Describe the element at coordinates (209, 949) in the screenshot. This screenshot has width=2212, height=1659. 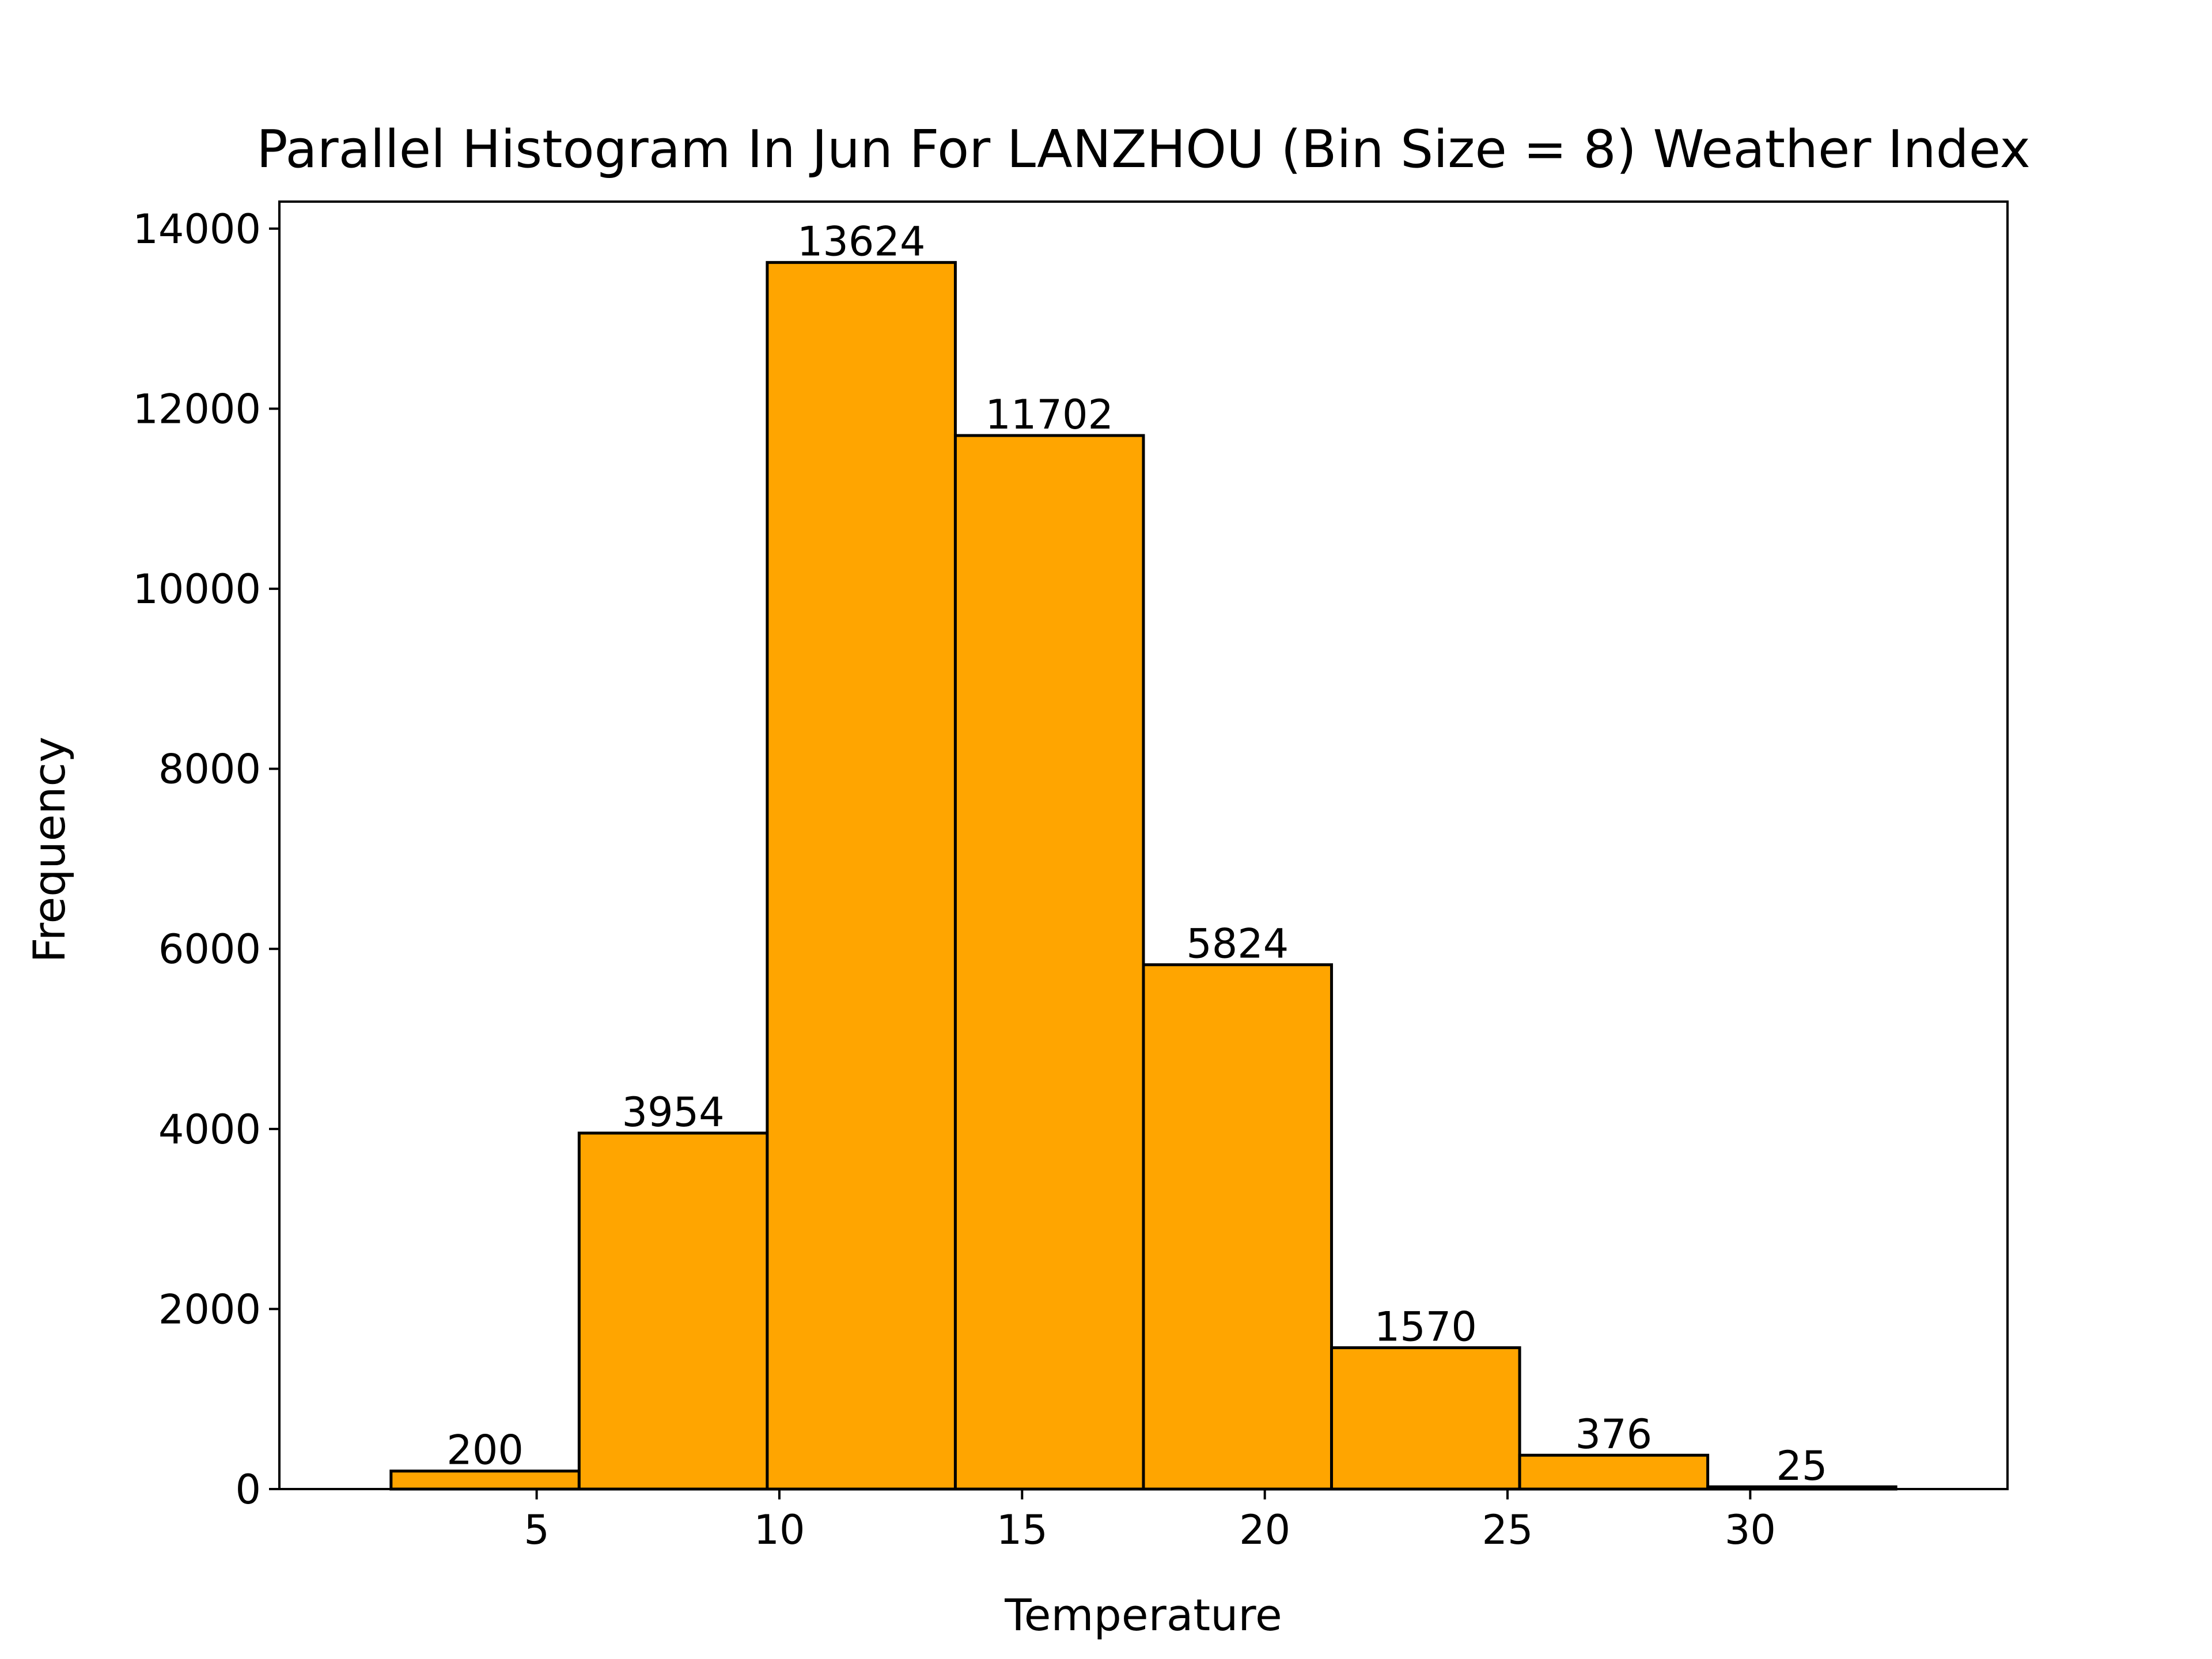
I see `y-tick-label: 6000` at that location.